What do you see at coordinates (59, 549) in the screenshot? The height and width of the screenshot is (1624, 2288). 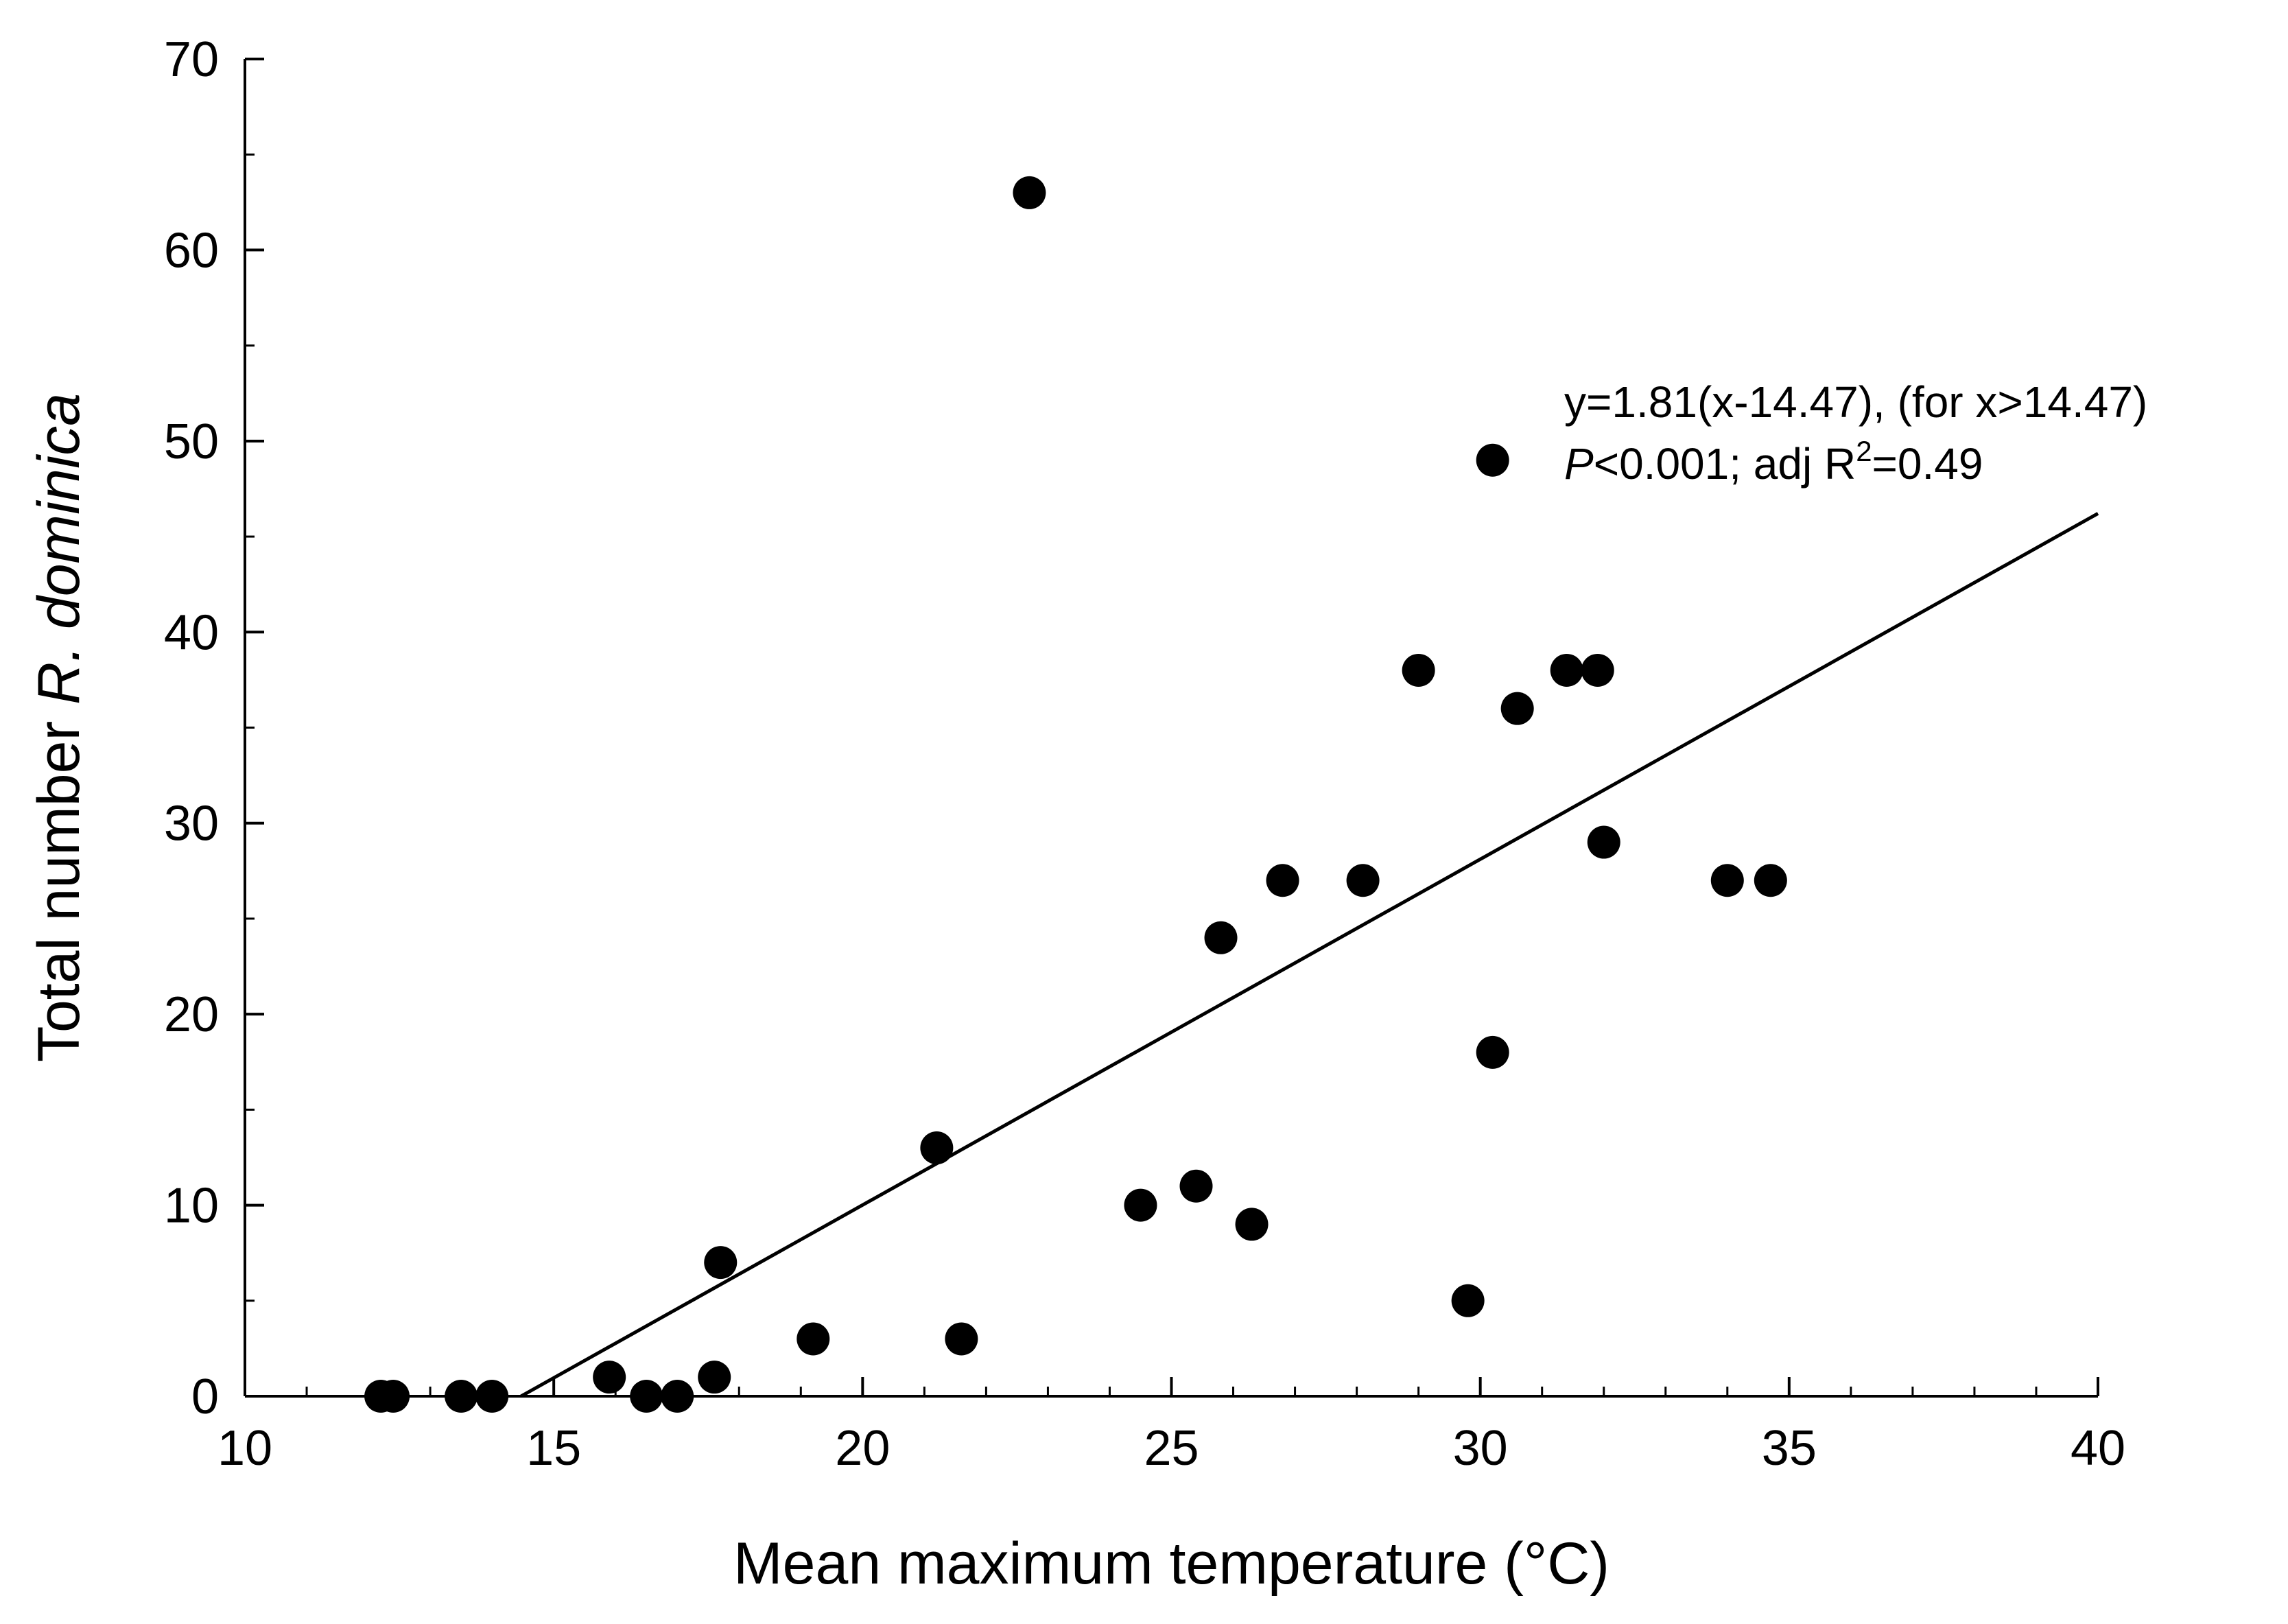 I see `y-axis-label-species: R. dominica` at bounding box center [59, 549].